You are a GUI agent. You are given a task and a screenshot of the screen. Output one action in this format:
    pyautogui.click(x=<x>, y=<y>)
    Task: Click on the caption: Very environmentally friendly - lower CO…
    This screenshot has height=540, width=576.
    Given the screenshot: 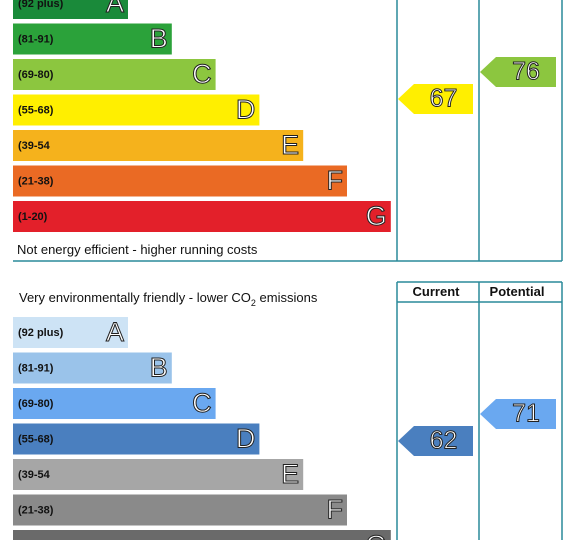 What is the action you would take?
    pyautogui.click(x=168, y=299)
    